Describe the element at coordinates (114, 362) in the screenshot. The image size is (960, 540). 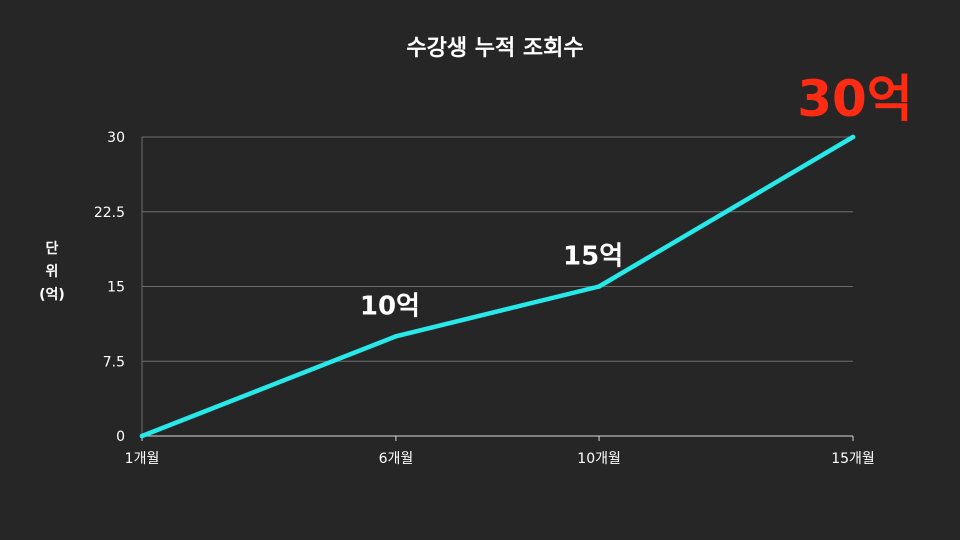
I see `y-tick-label: 7.5` at that location.